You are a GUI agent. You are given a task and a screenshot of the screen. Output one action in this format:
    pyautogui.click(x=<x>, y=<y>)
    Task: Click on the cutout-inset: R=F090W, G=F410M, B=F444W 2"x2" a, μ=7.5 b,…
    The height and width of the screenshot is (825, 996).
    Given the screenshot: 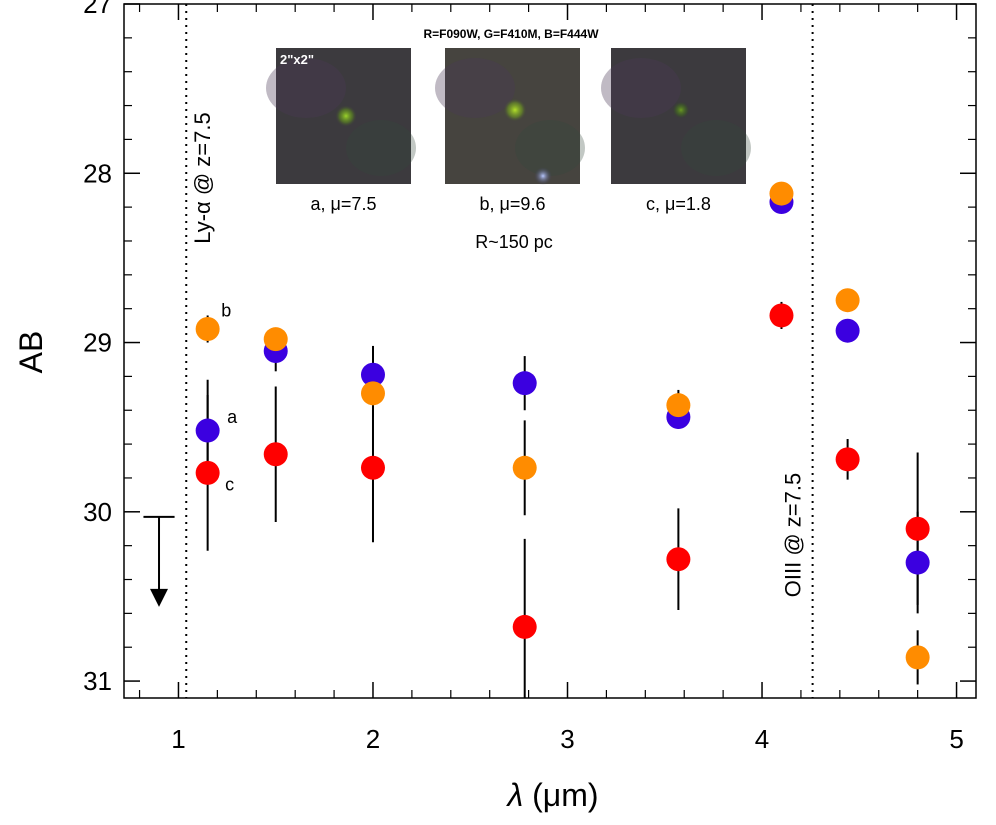 What is the action you would take?
    pyautogui.click(x=508, y=139)
    